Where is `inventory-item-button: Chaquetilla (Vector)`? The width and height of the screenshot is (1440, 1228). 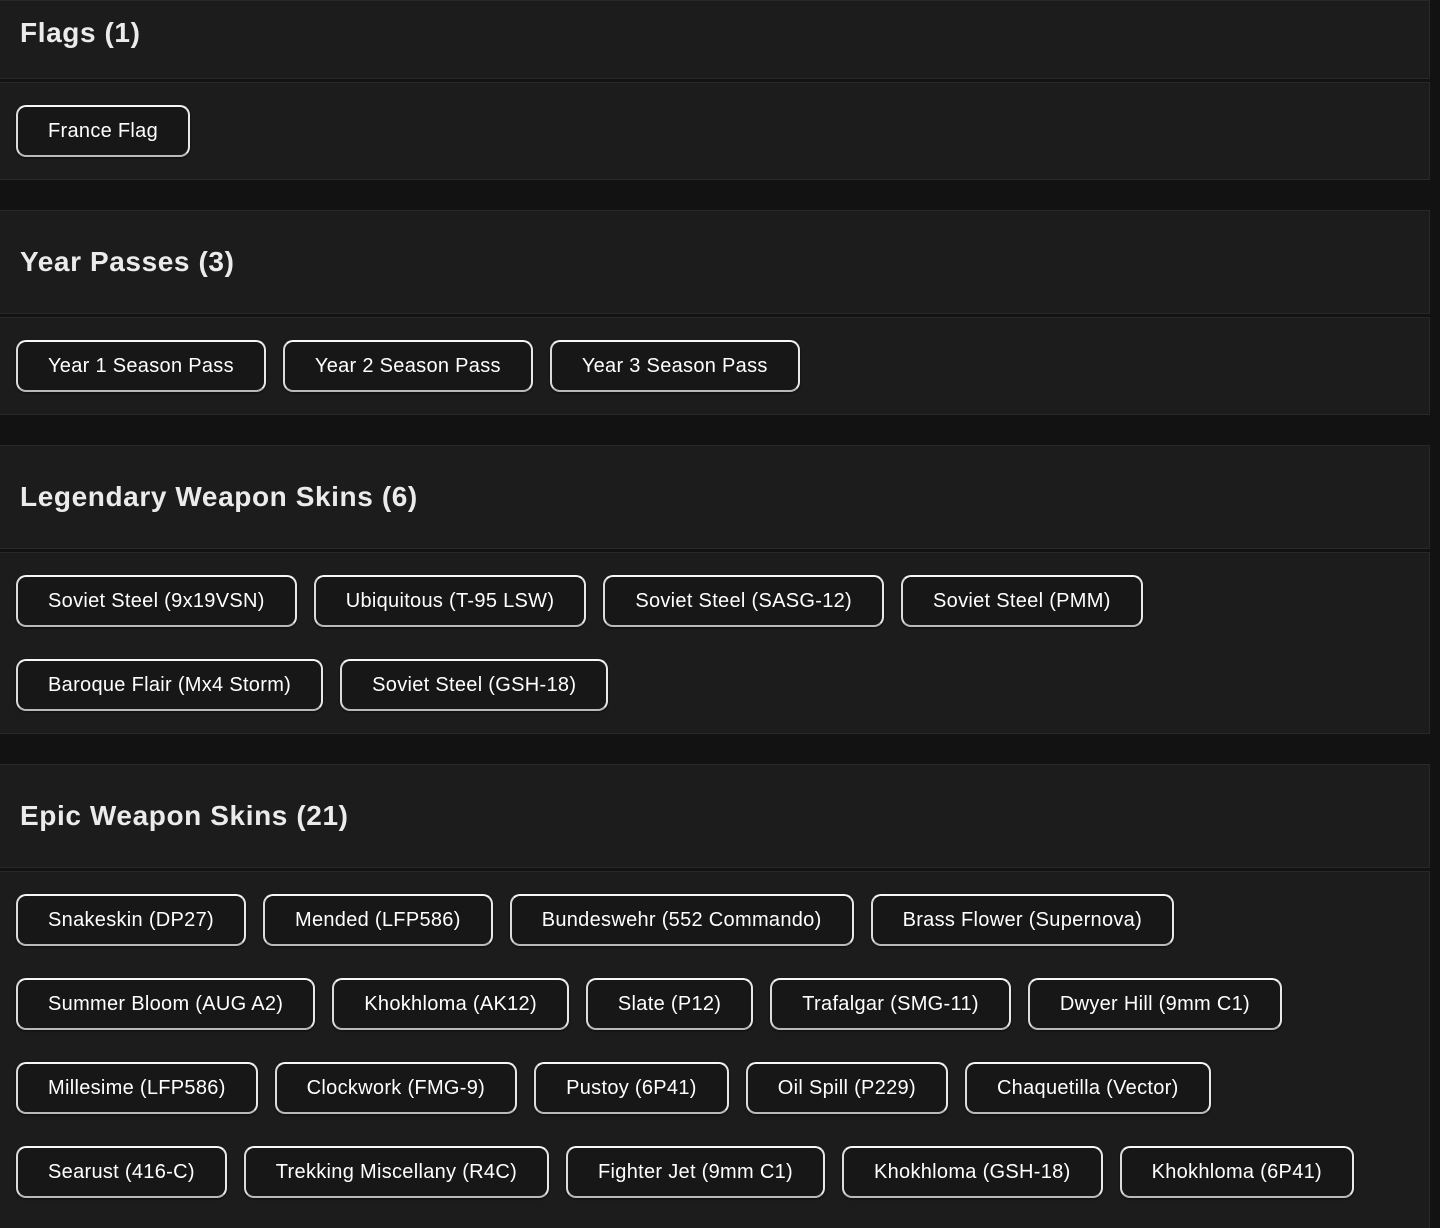
inventory-item-button: Chaquetilla (Vector) is located at coordinates (1087, 1088).